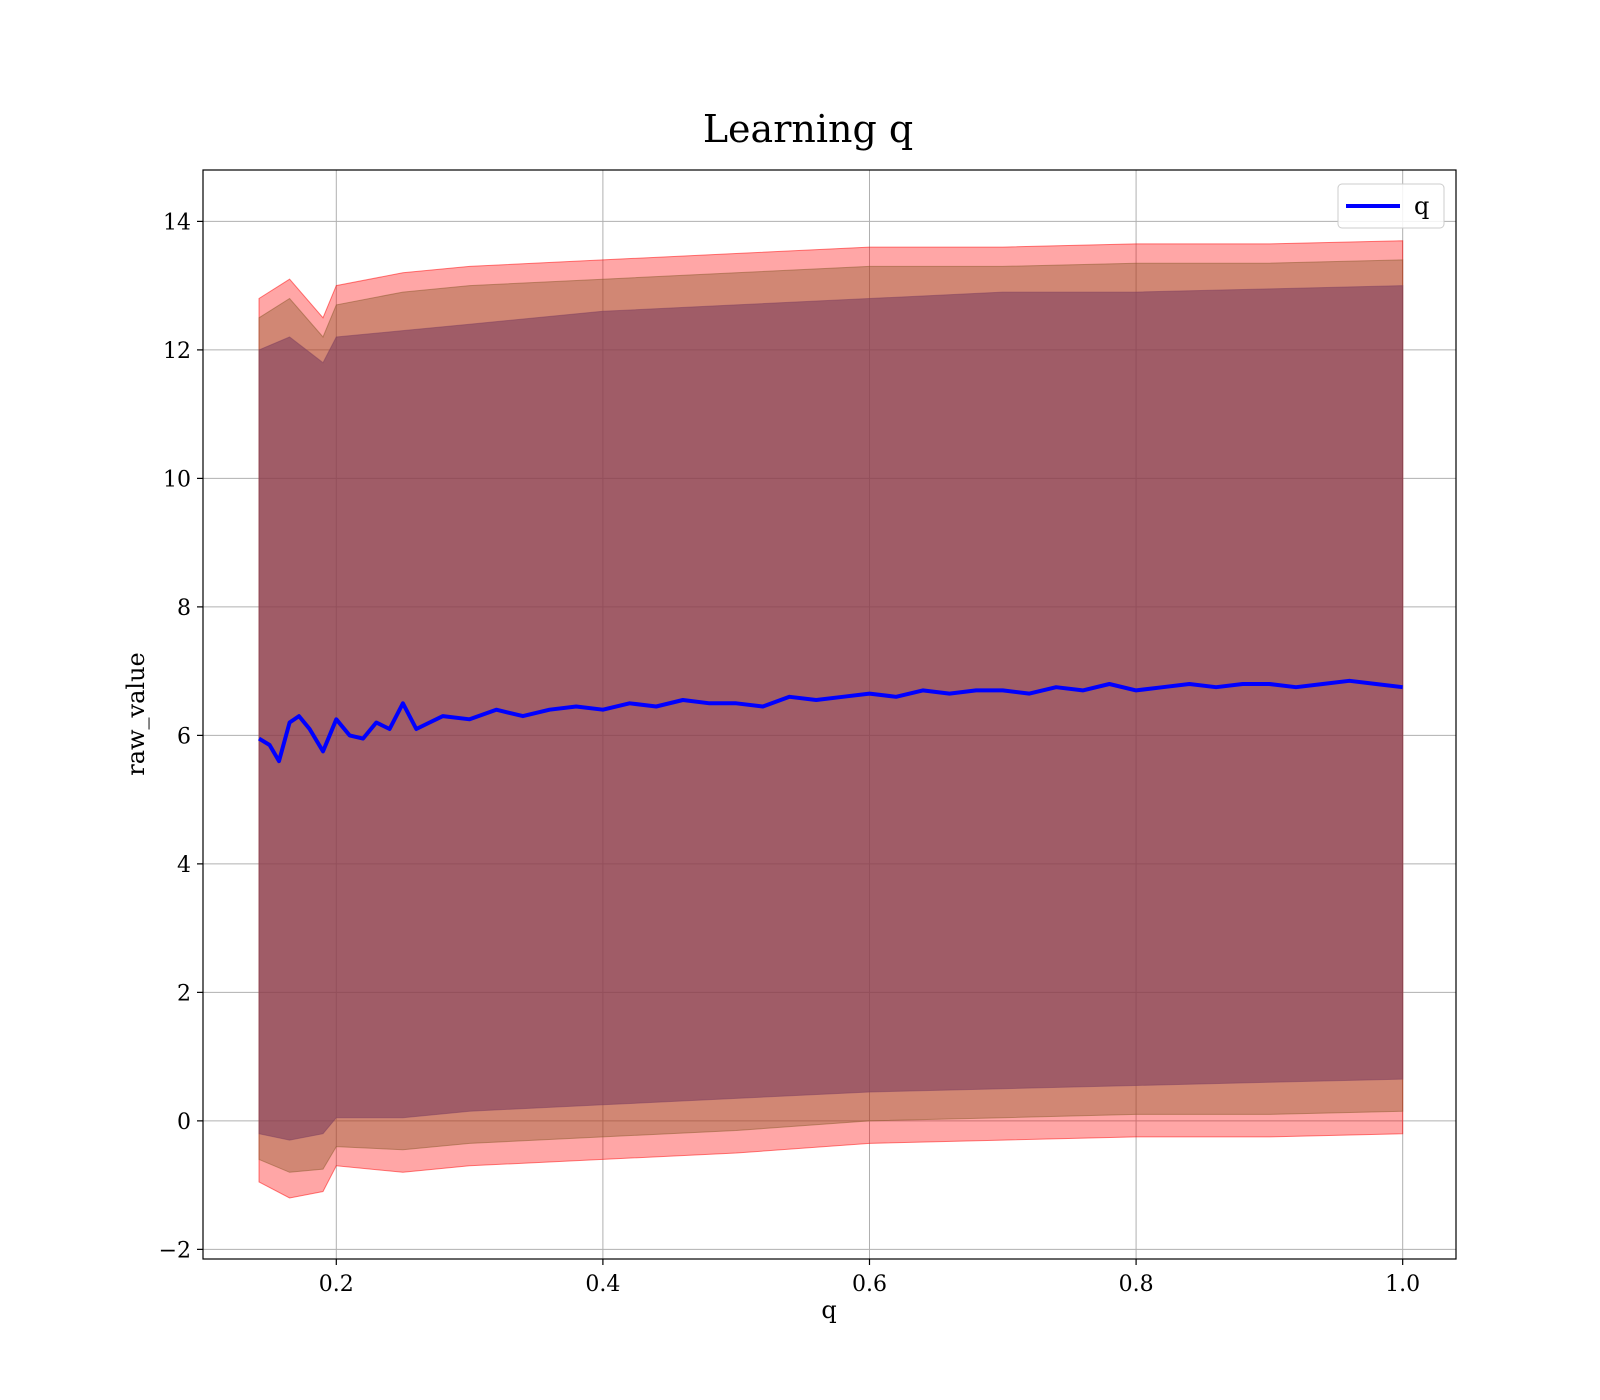 The width and height of the screenshot is (1600, 1400). What do you see at coordinates (1391, 206) in the screenshot?
I see `legend: q` at bounding box center [1391, 206].